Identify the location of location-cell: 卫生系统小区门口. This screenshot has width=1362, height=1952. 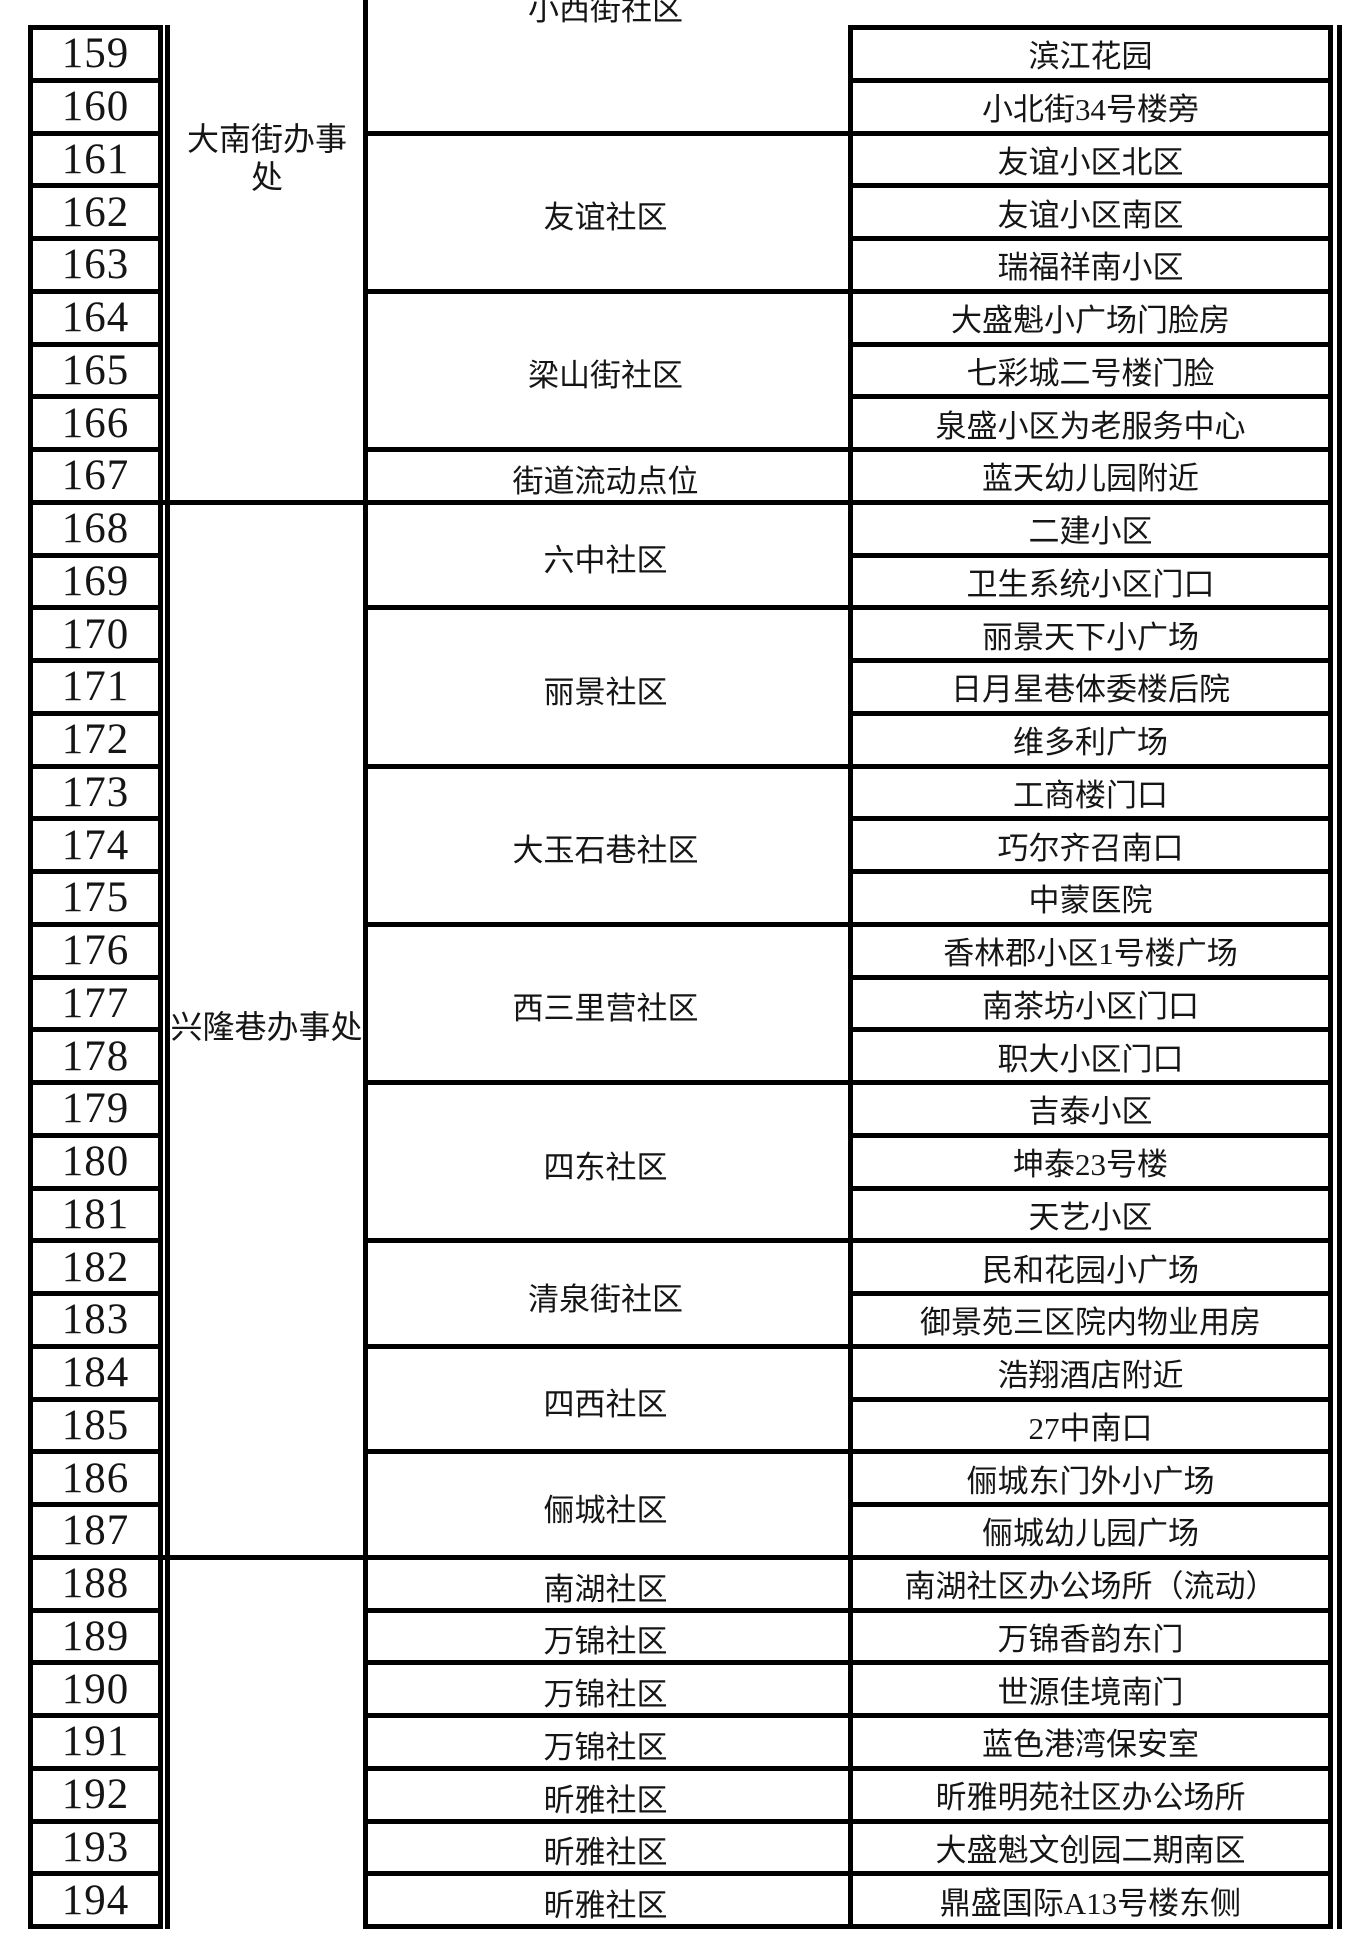
(1090, 581).